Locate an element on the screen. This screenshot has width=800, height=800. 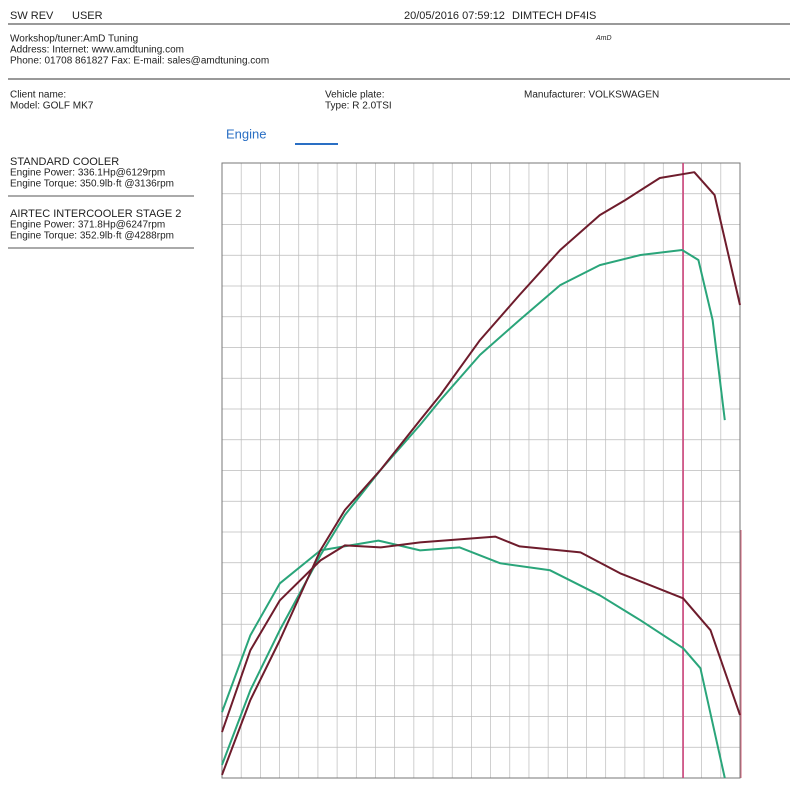
type: Type: R 2.0TSI is located at coordinates (358, 106).